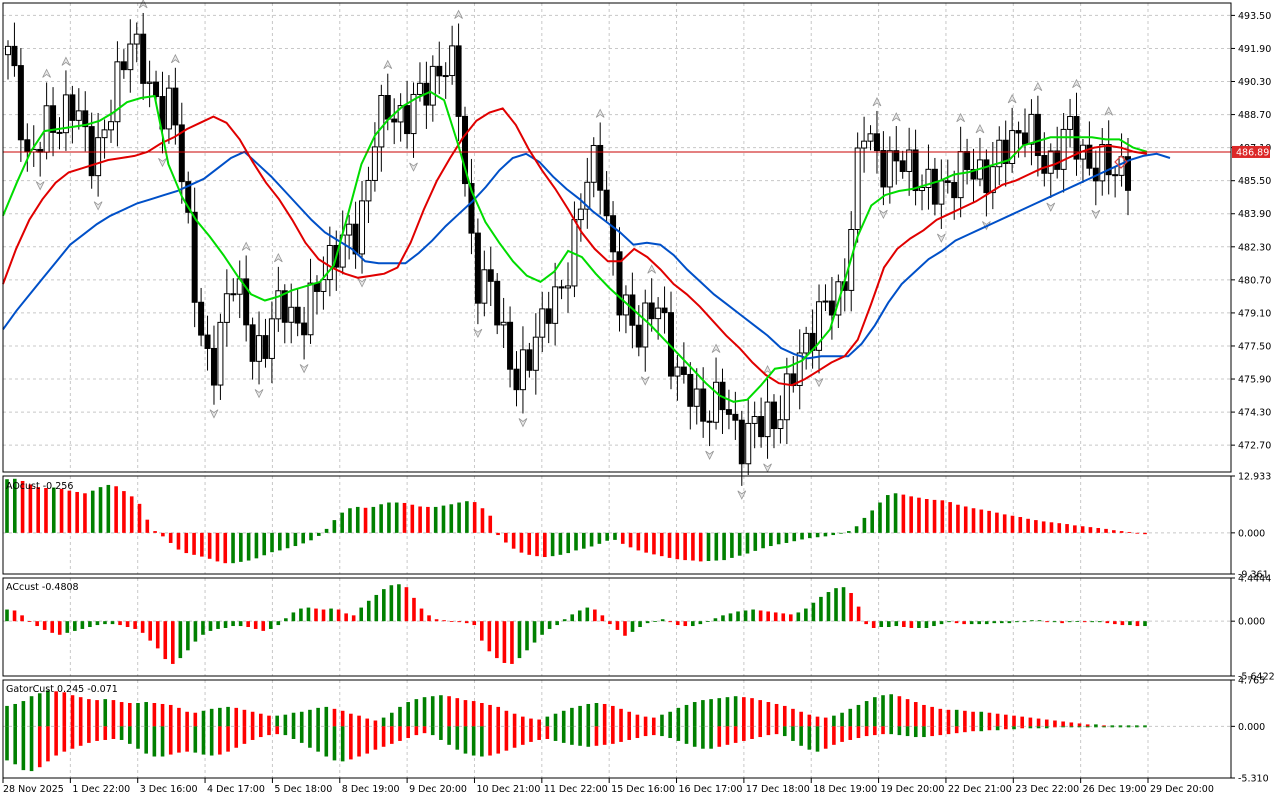  I want to click on ao-pane, so click(576, 521).